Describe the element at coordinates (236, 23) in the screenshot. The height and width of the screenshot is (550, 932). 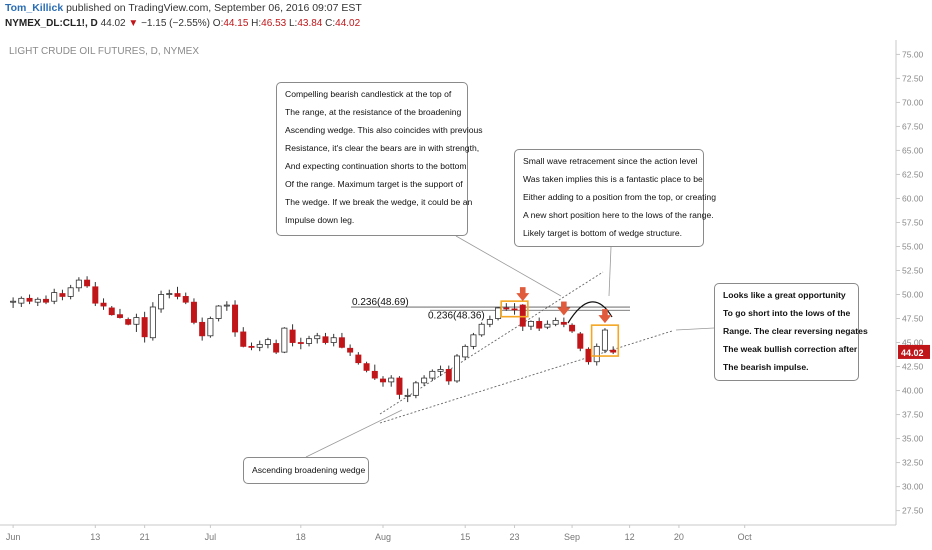
I see `open-value: 44.15` at that location.